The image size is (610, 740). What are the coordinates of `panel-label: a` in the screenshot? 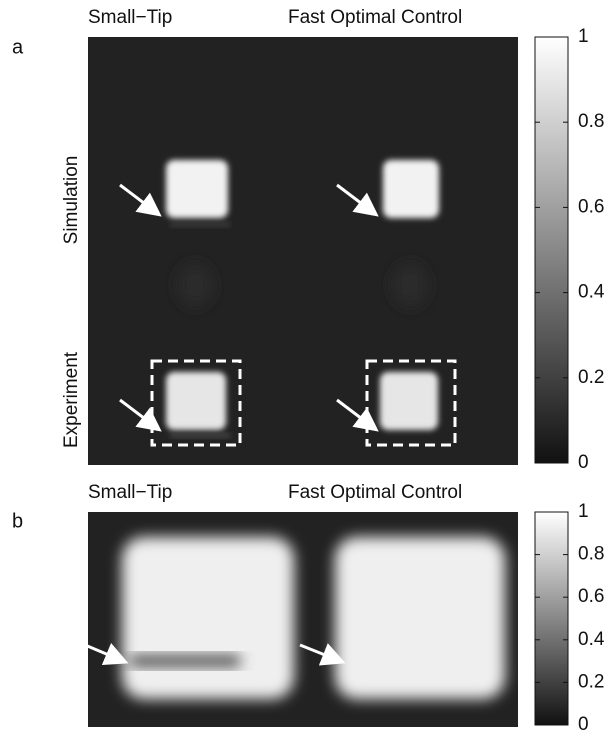 It's located at (18, 47).